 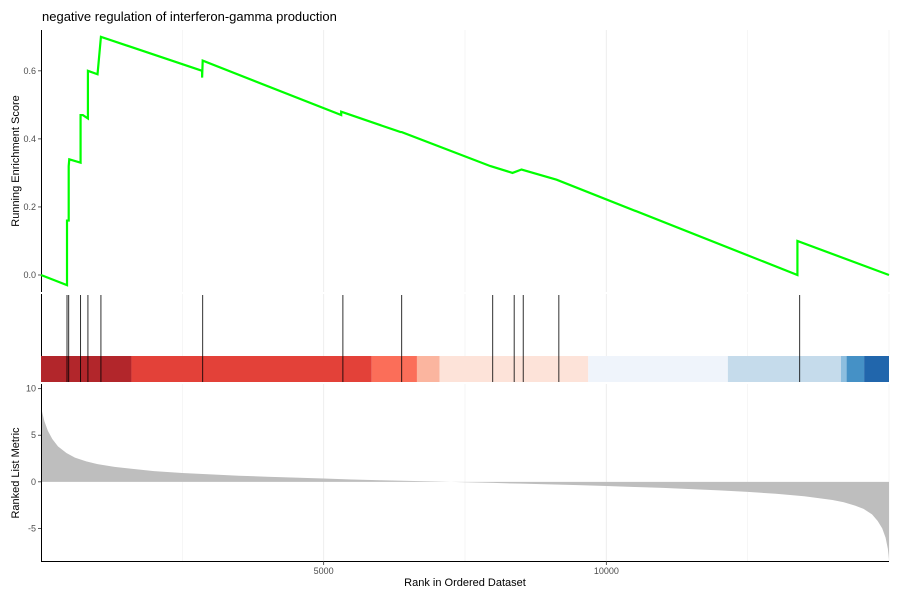 I want to click on y-tick-label: 0.2, so click(x=29, y=207).